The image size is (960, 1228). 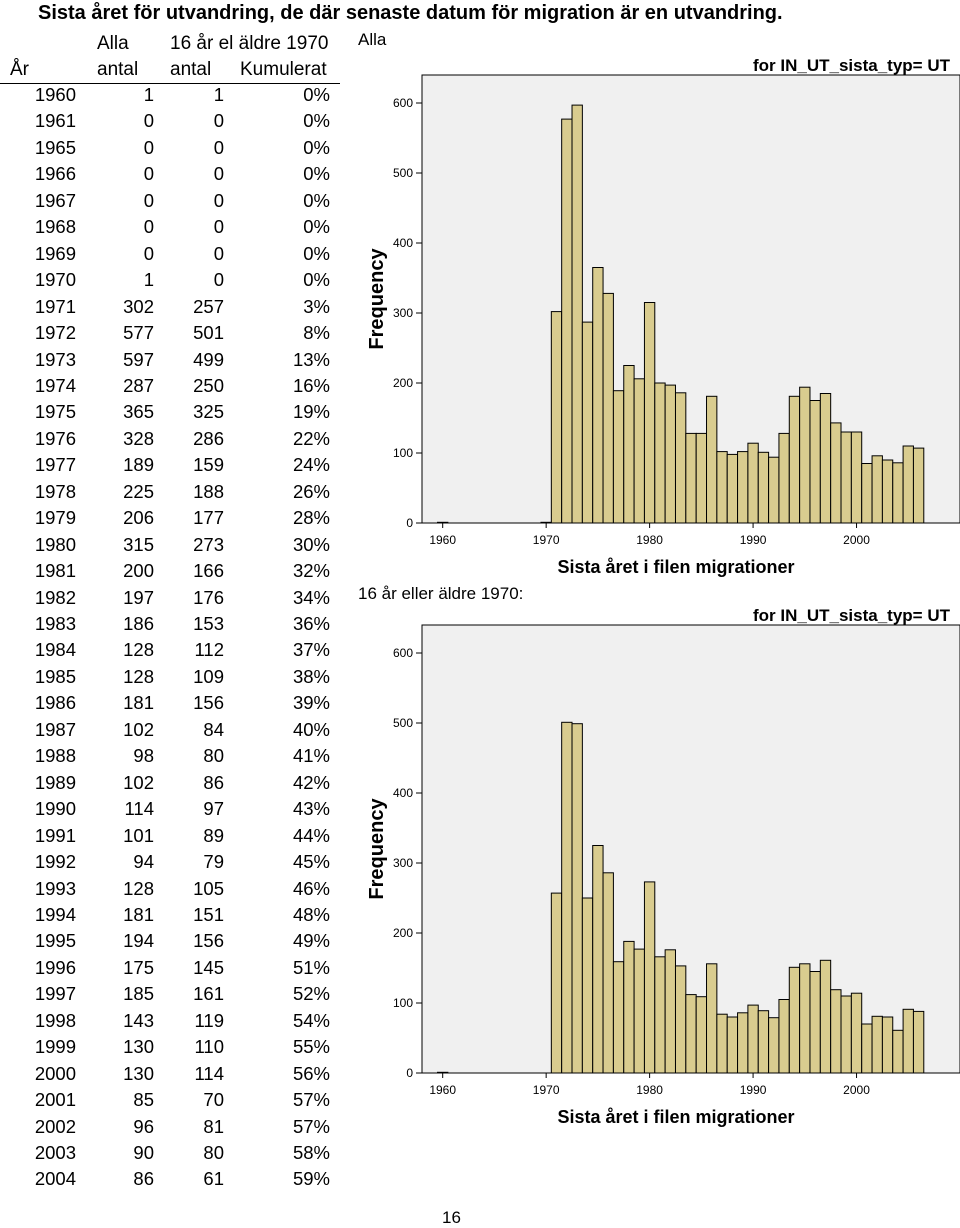 I want to click on x-axis-label: Sista året i filen migrationer, so click(x=675, y=1117).